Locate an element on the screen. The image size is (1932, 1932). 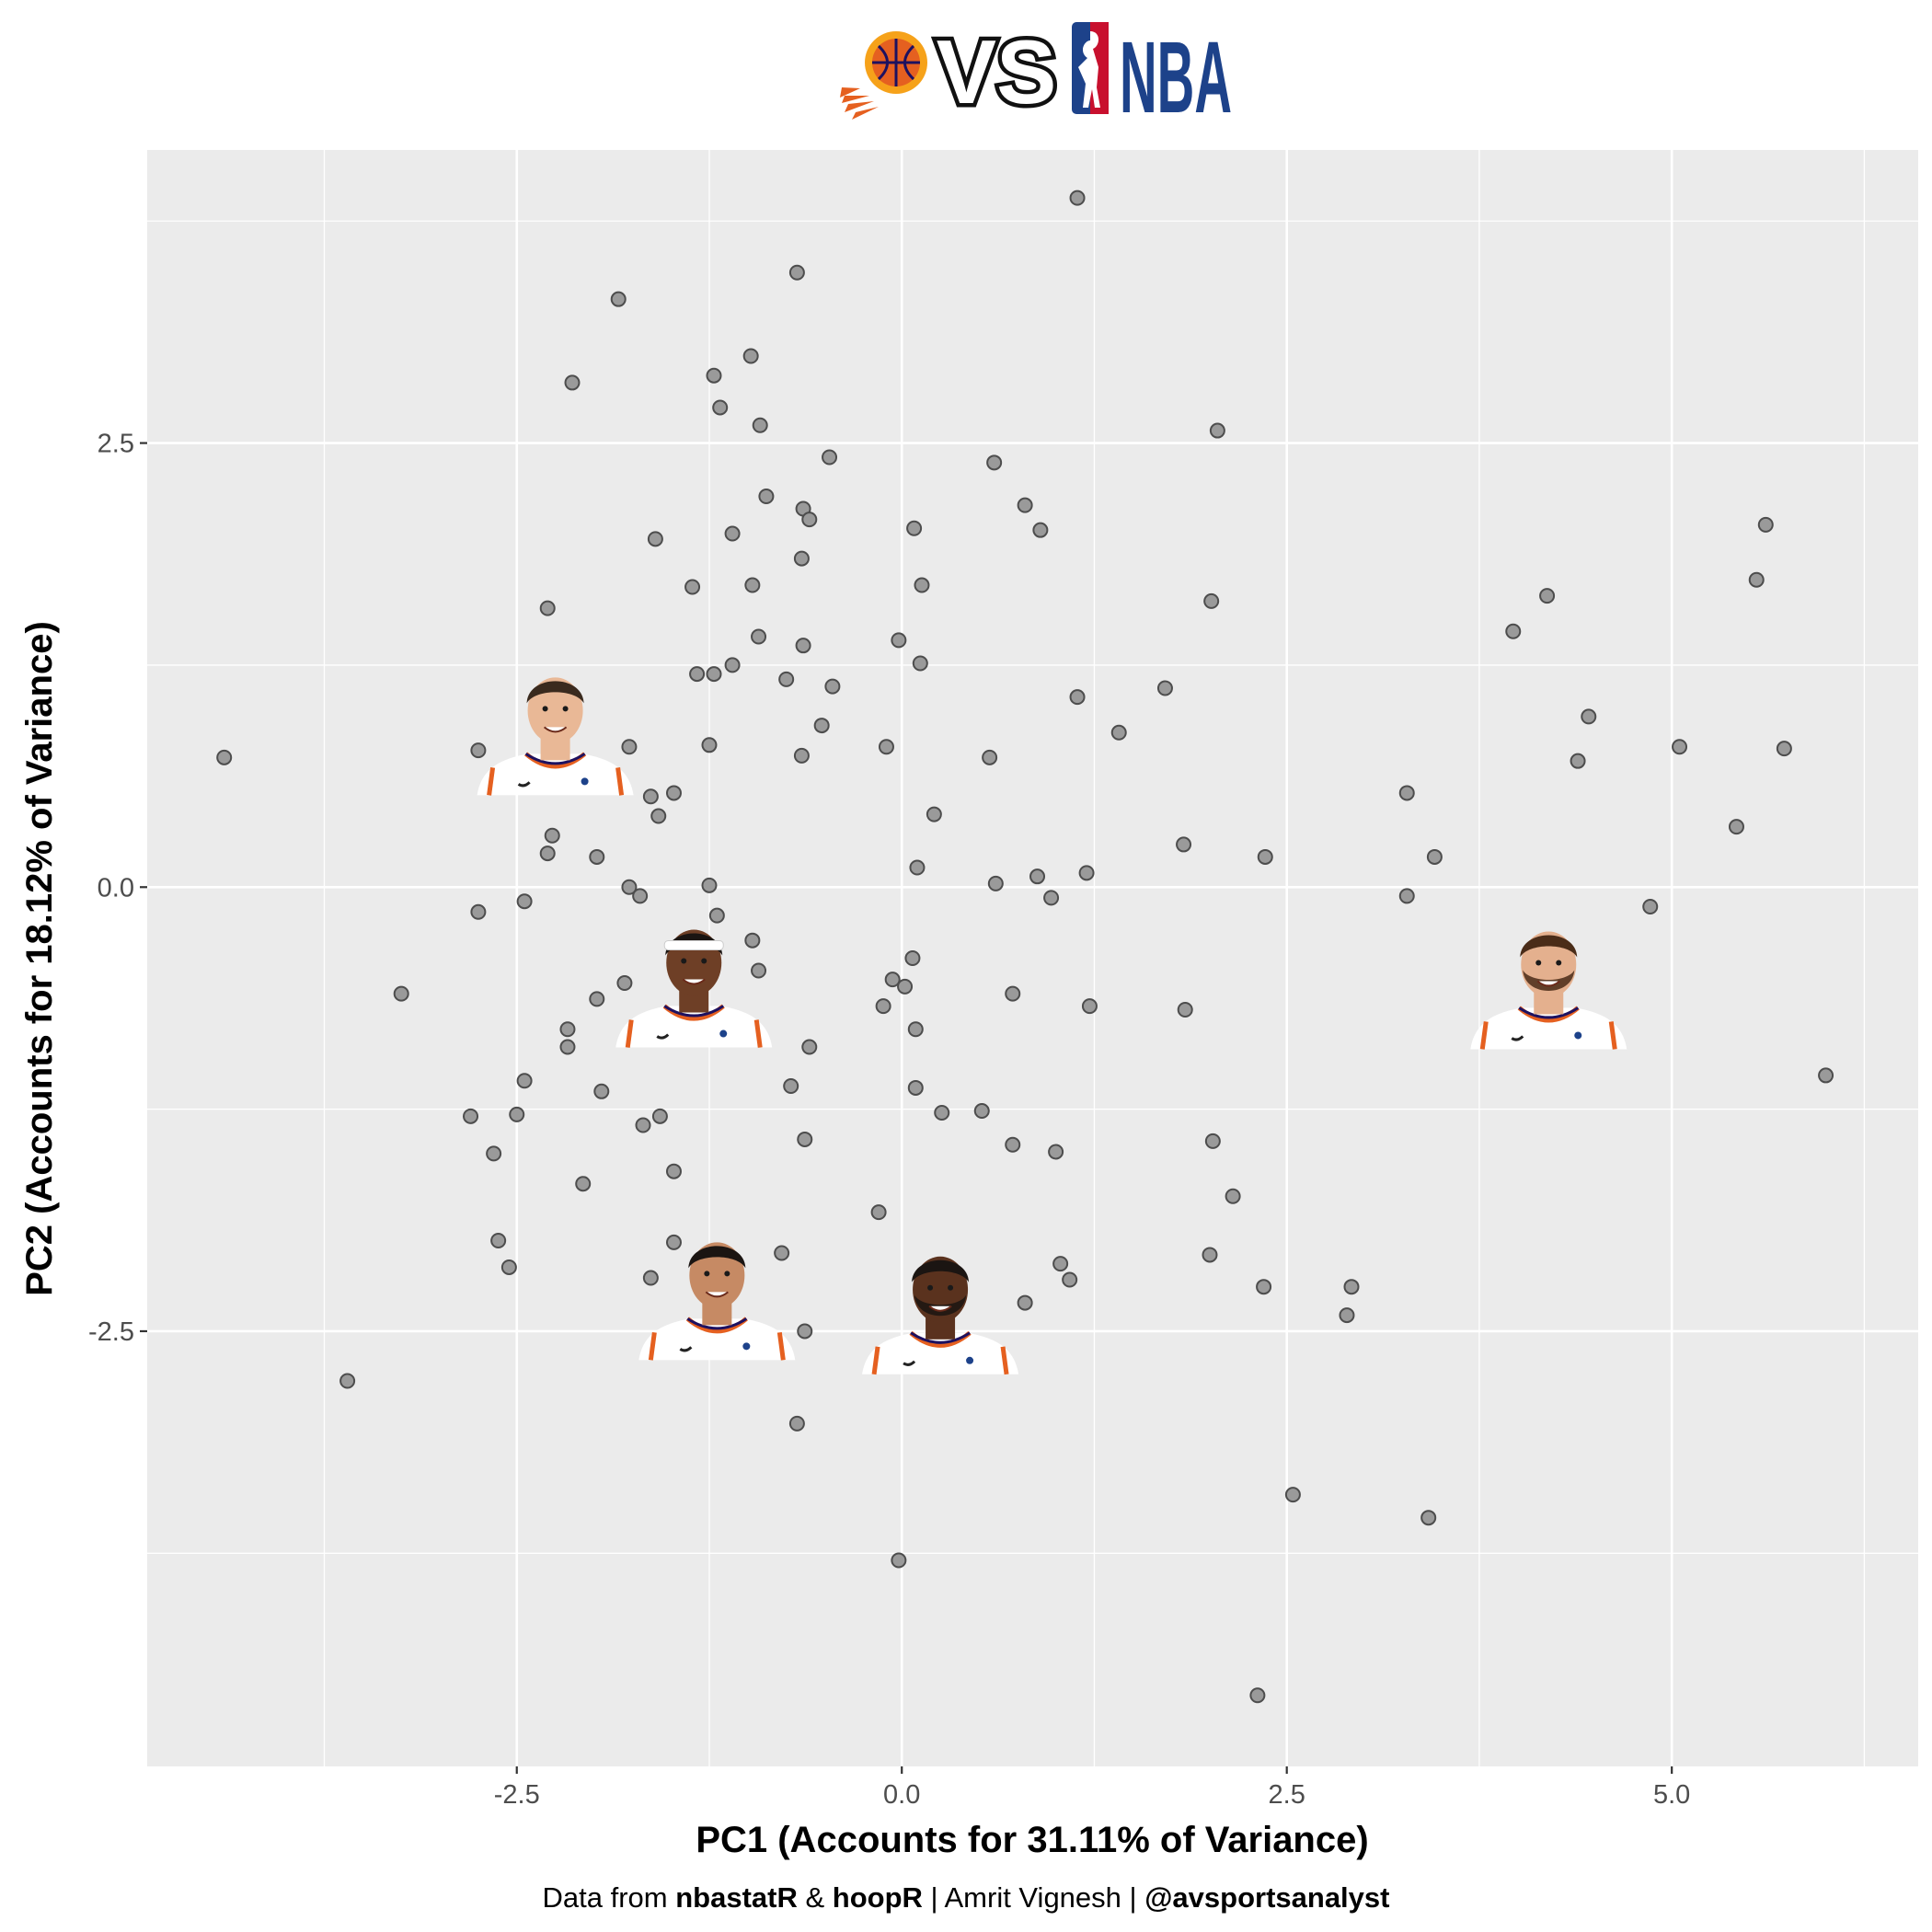
caption-amp: & is located at coordinates (815, 1897).